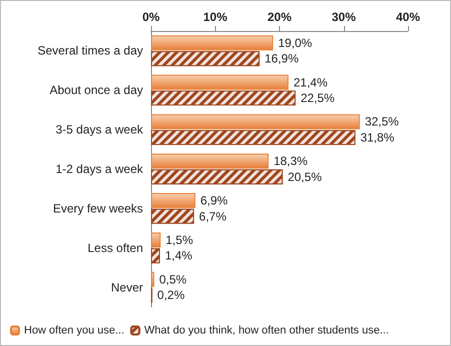 The height and width of the screenshot is (346, 451). What do you see at coordinates (344, 17) in the screenshot?
I see `x-tick-label: 30%` at bounding box center [344, 17].